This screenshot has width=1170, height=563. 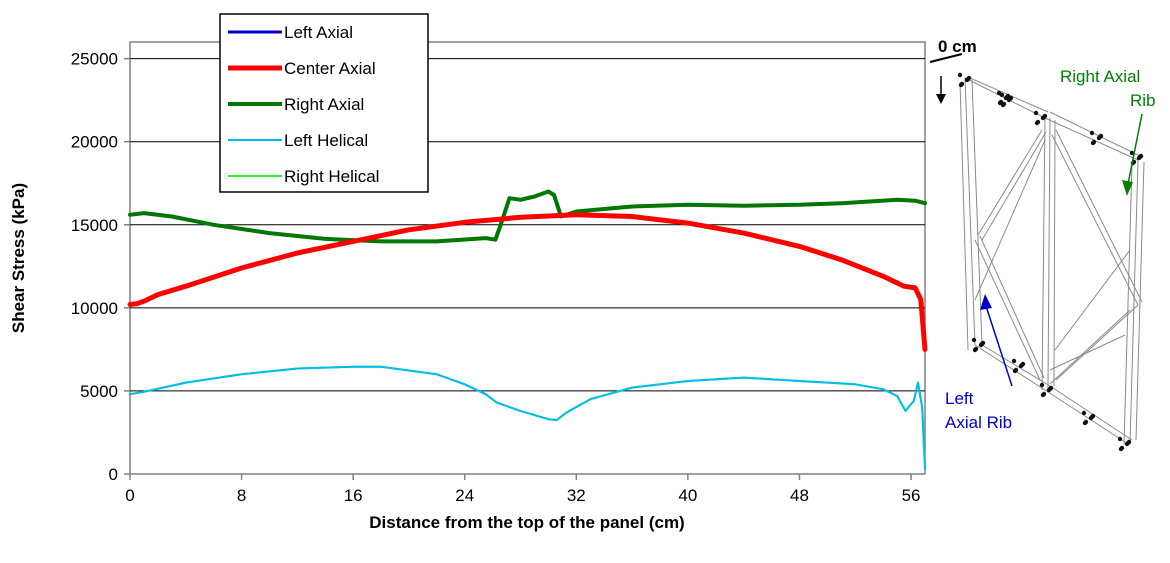 I want to click on legend-label: Right Helical, so click(x=331, y=176).